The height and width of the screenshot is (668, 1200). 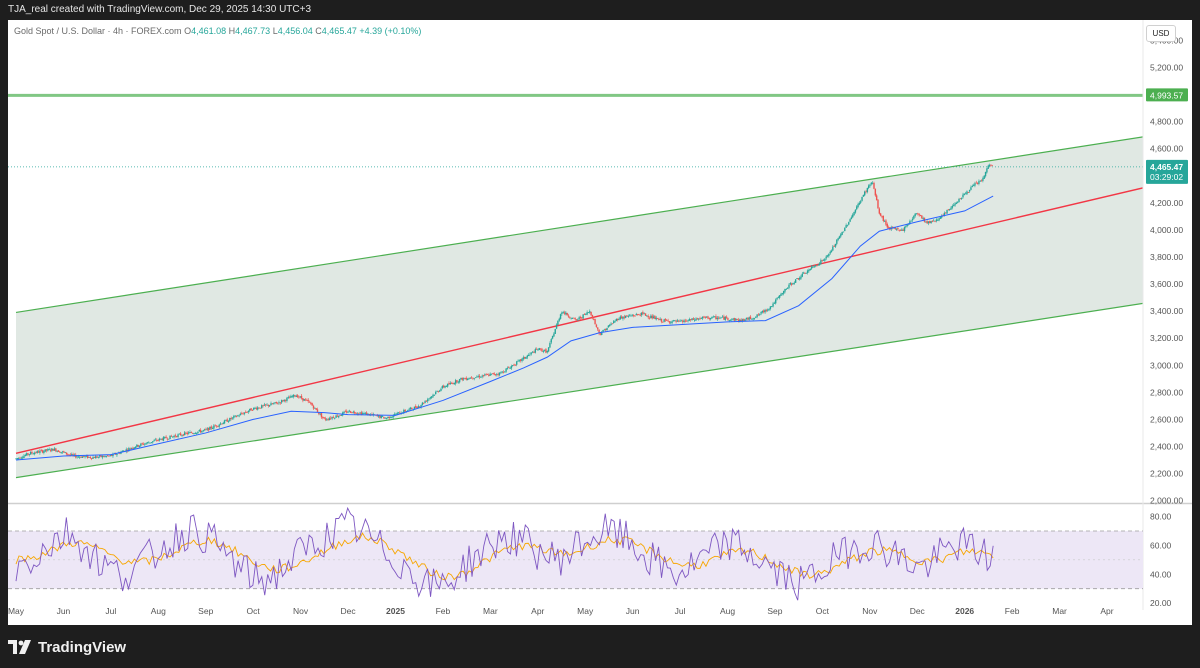 I want to click on x-axis-tick: 2026, so click(x=964, y=611).